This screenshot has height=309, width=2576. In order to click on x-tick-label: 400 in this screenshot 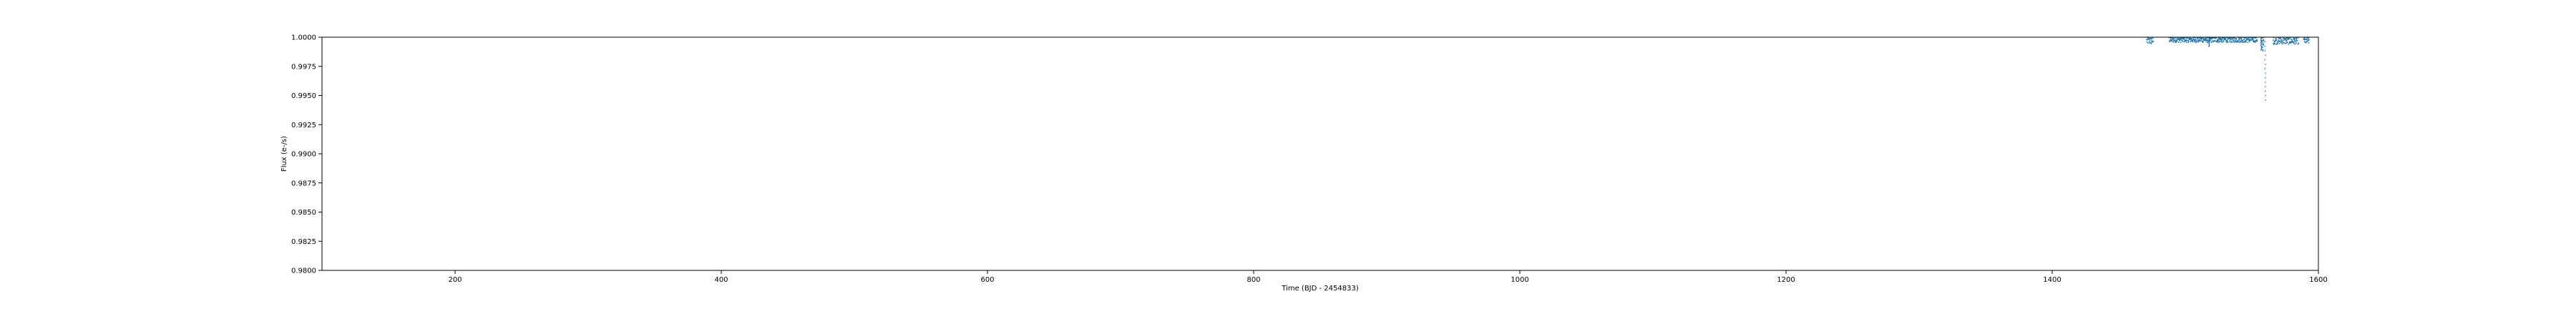, I will do `click(721, 280)`.